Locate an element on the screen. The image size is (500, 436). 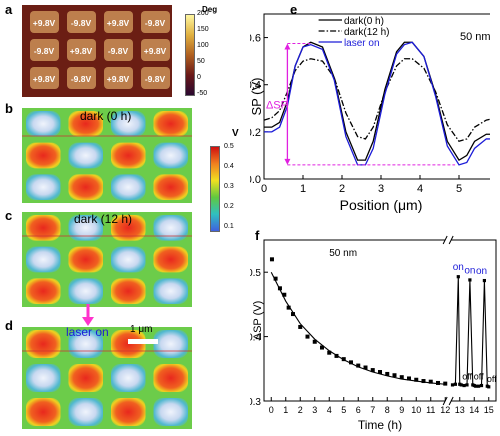
annotation-e: 50 nm is located at coordinates (475, 37).